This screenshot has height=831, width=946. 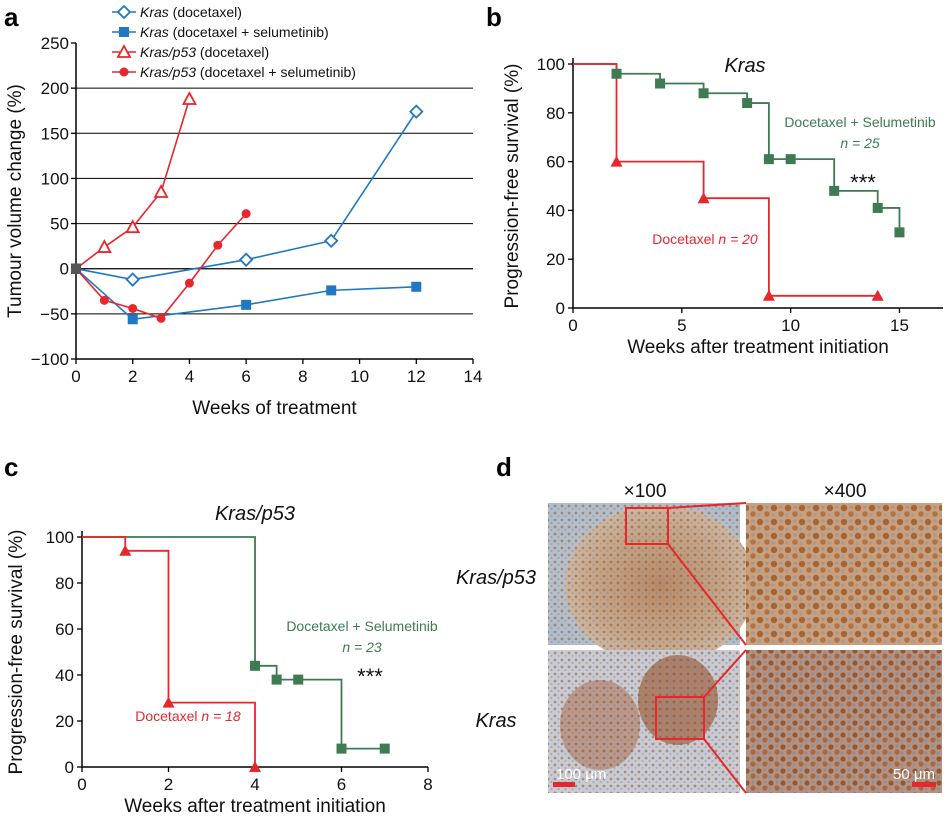 What do you see at coordinates (188, 716) in the screenshot?
I see `series-label-docetaxel: Docetaxel n = 18` at bounding box center [188, 716].